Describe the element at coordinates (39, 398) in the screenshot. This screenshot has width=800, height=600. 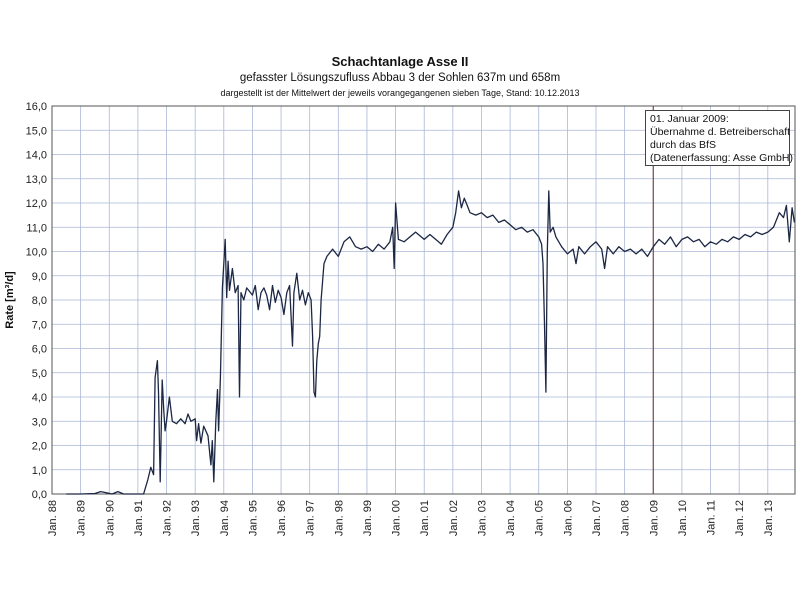
I see `y-tick-label: 4,0` at that location.